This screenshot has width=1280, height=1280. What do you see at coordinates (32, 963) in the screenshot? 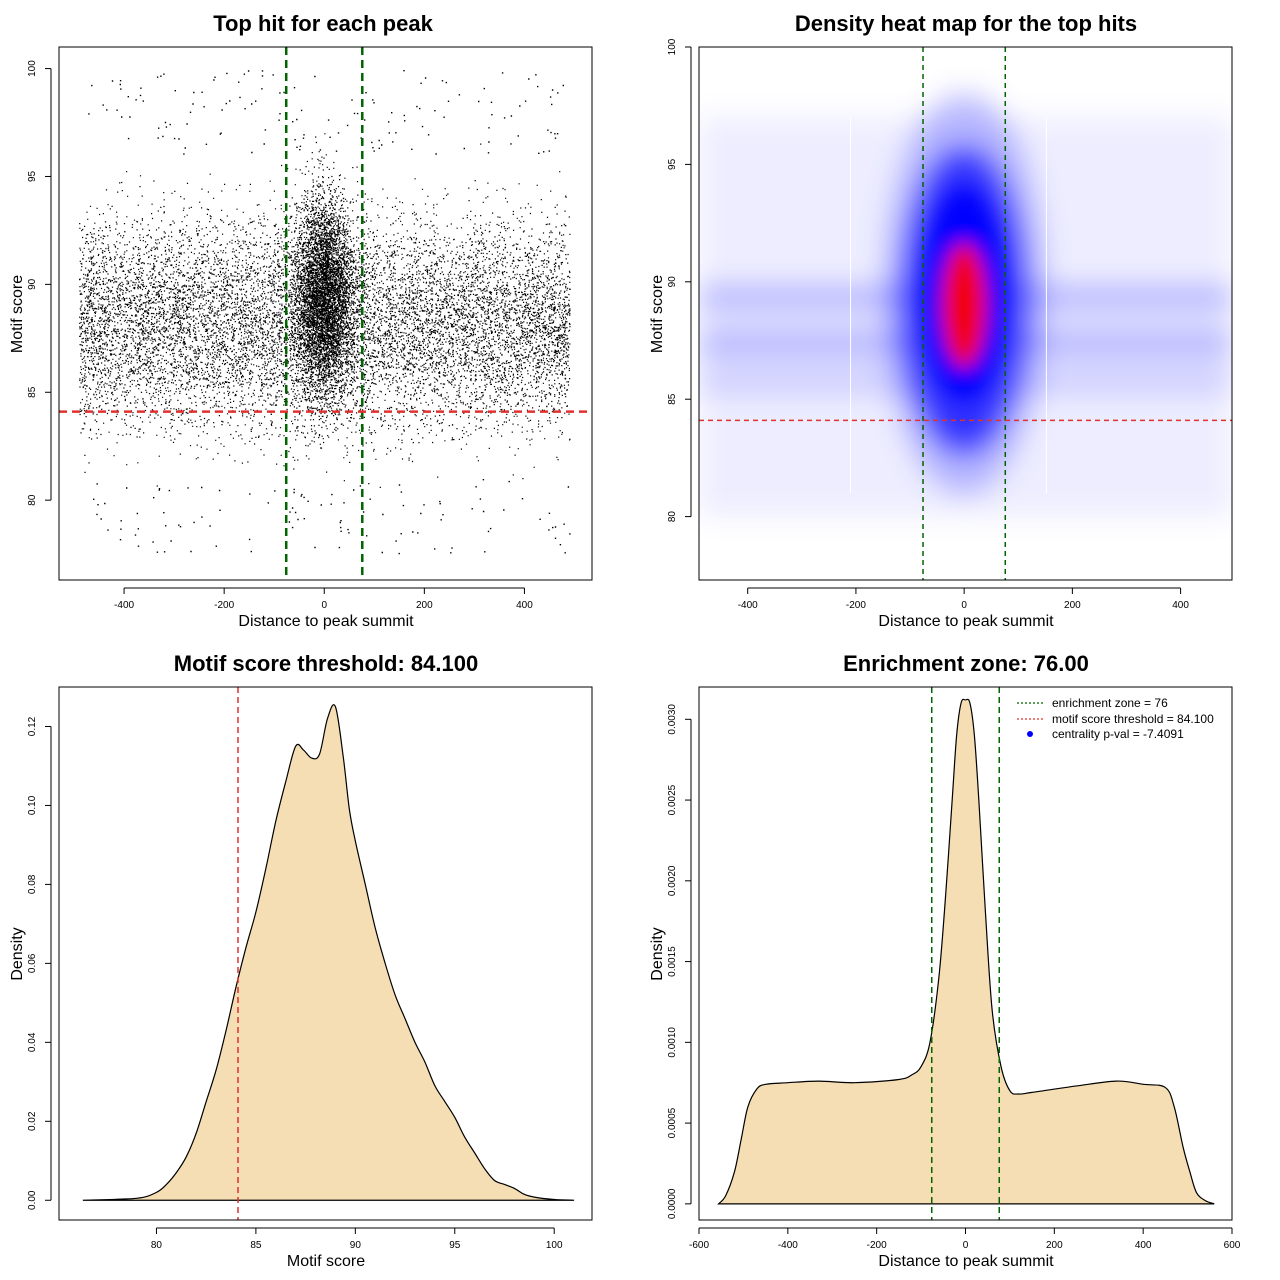
I see `y-tick-label: 0.06` at bounding box center [32, 963].